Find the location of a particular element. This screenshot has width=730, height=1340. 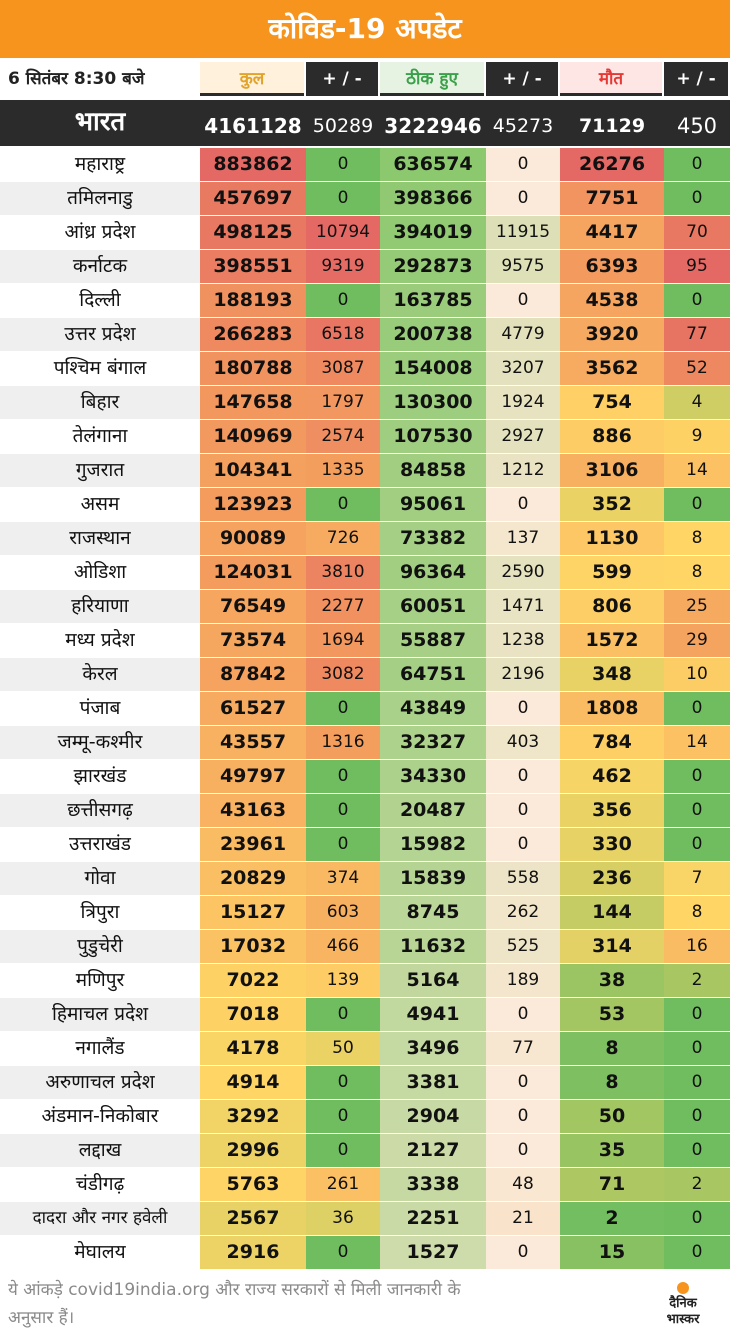

state-name: झारखंड is located at coordinates (100, 776).